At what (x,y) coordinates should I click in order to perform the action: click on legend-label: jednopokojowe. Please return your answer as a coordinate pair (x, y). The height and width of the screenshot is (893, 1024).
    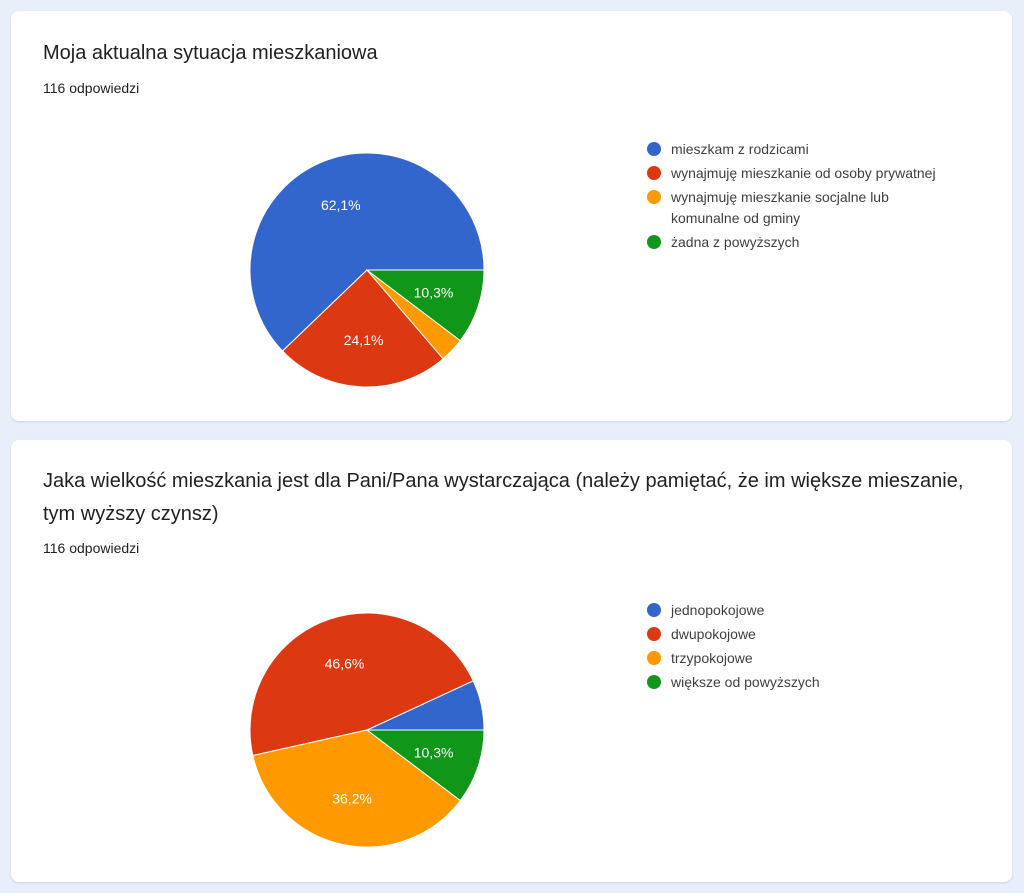
    Looking at the image, I should click on (718, 610).